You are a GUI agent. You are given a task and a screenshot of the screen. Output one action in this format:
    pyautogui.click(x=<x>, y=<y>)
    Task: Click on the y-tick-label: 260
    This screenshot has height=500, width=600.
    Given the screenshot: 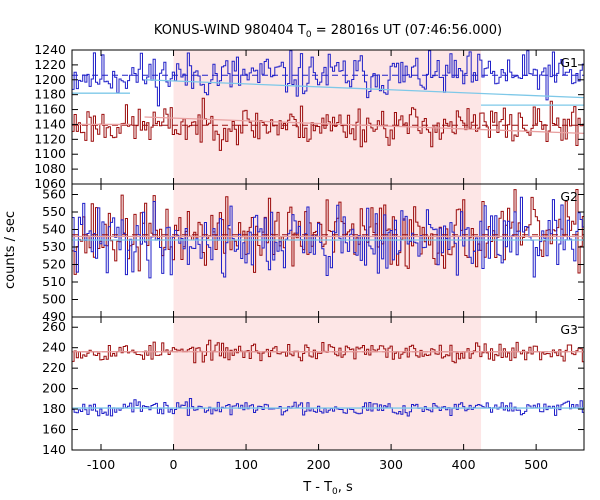 What is the action you would take?
    pyautogui.click(x=54, y=326)
    